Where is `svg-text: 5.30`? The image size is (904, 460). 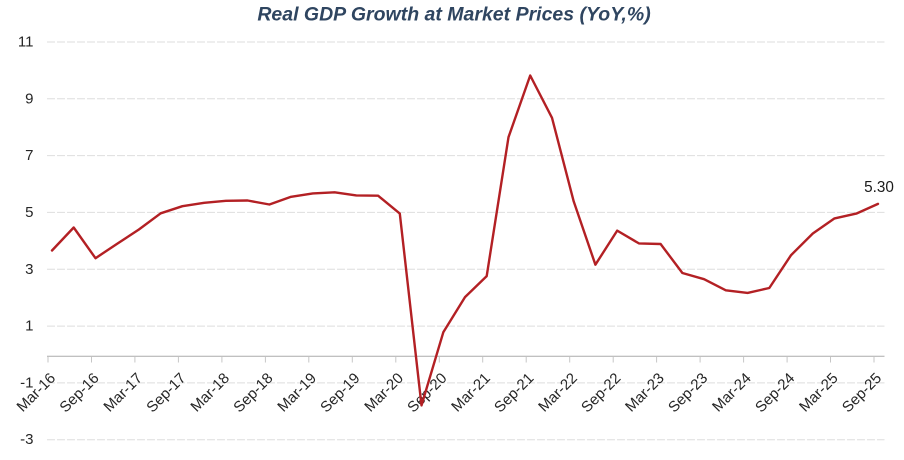
svg-text: 5.30 is located at coordinates (879, 187).